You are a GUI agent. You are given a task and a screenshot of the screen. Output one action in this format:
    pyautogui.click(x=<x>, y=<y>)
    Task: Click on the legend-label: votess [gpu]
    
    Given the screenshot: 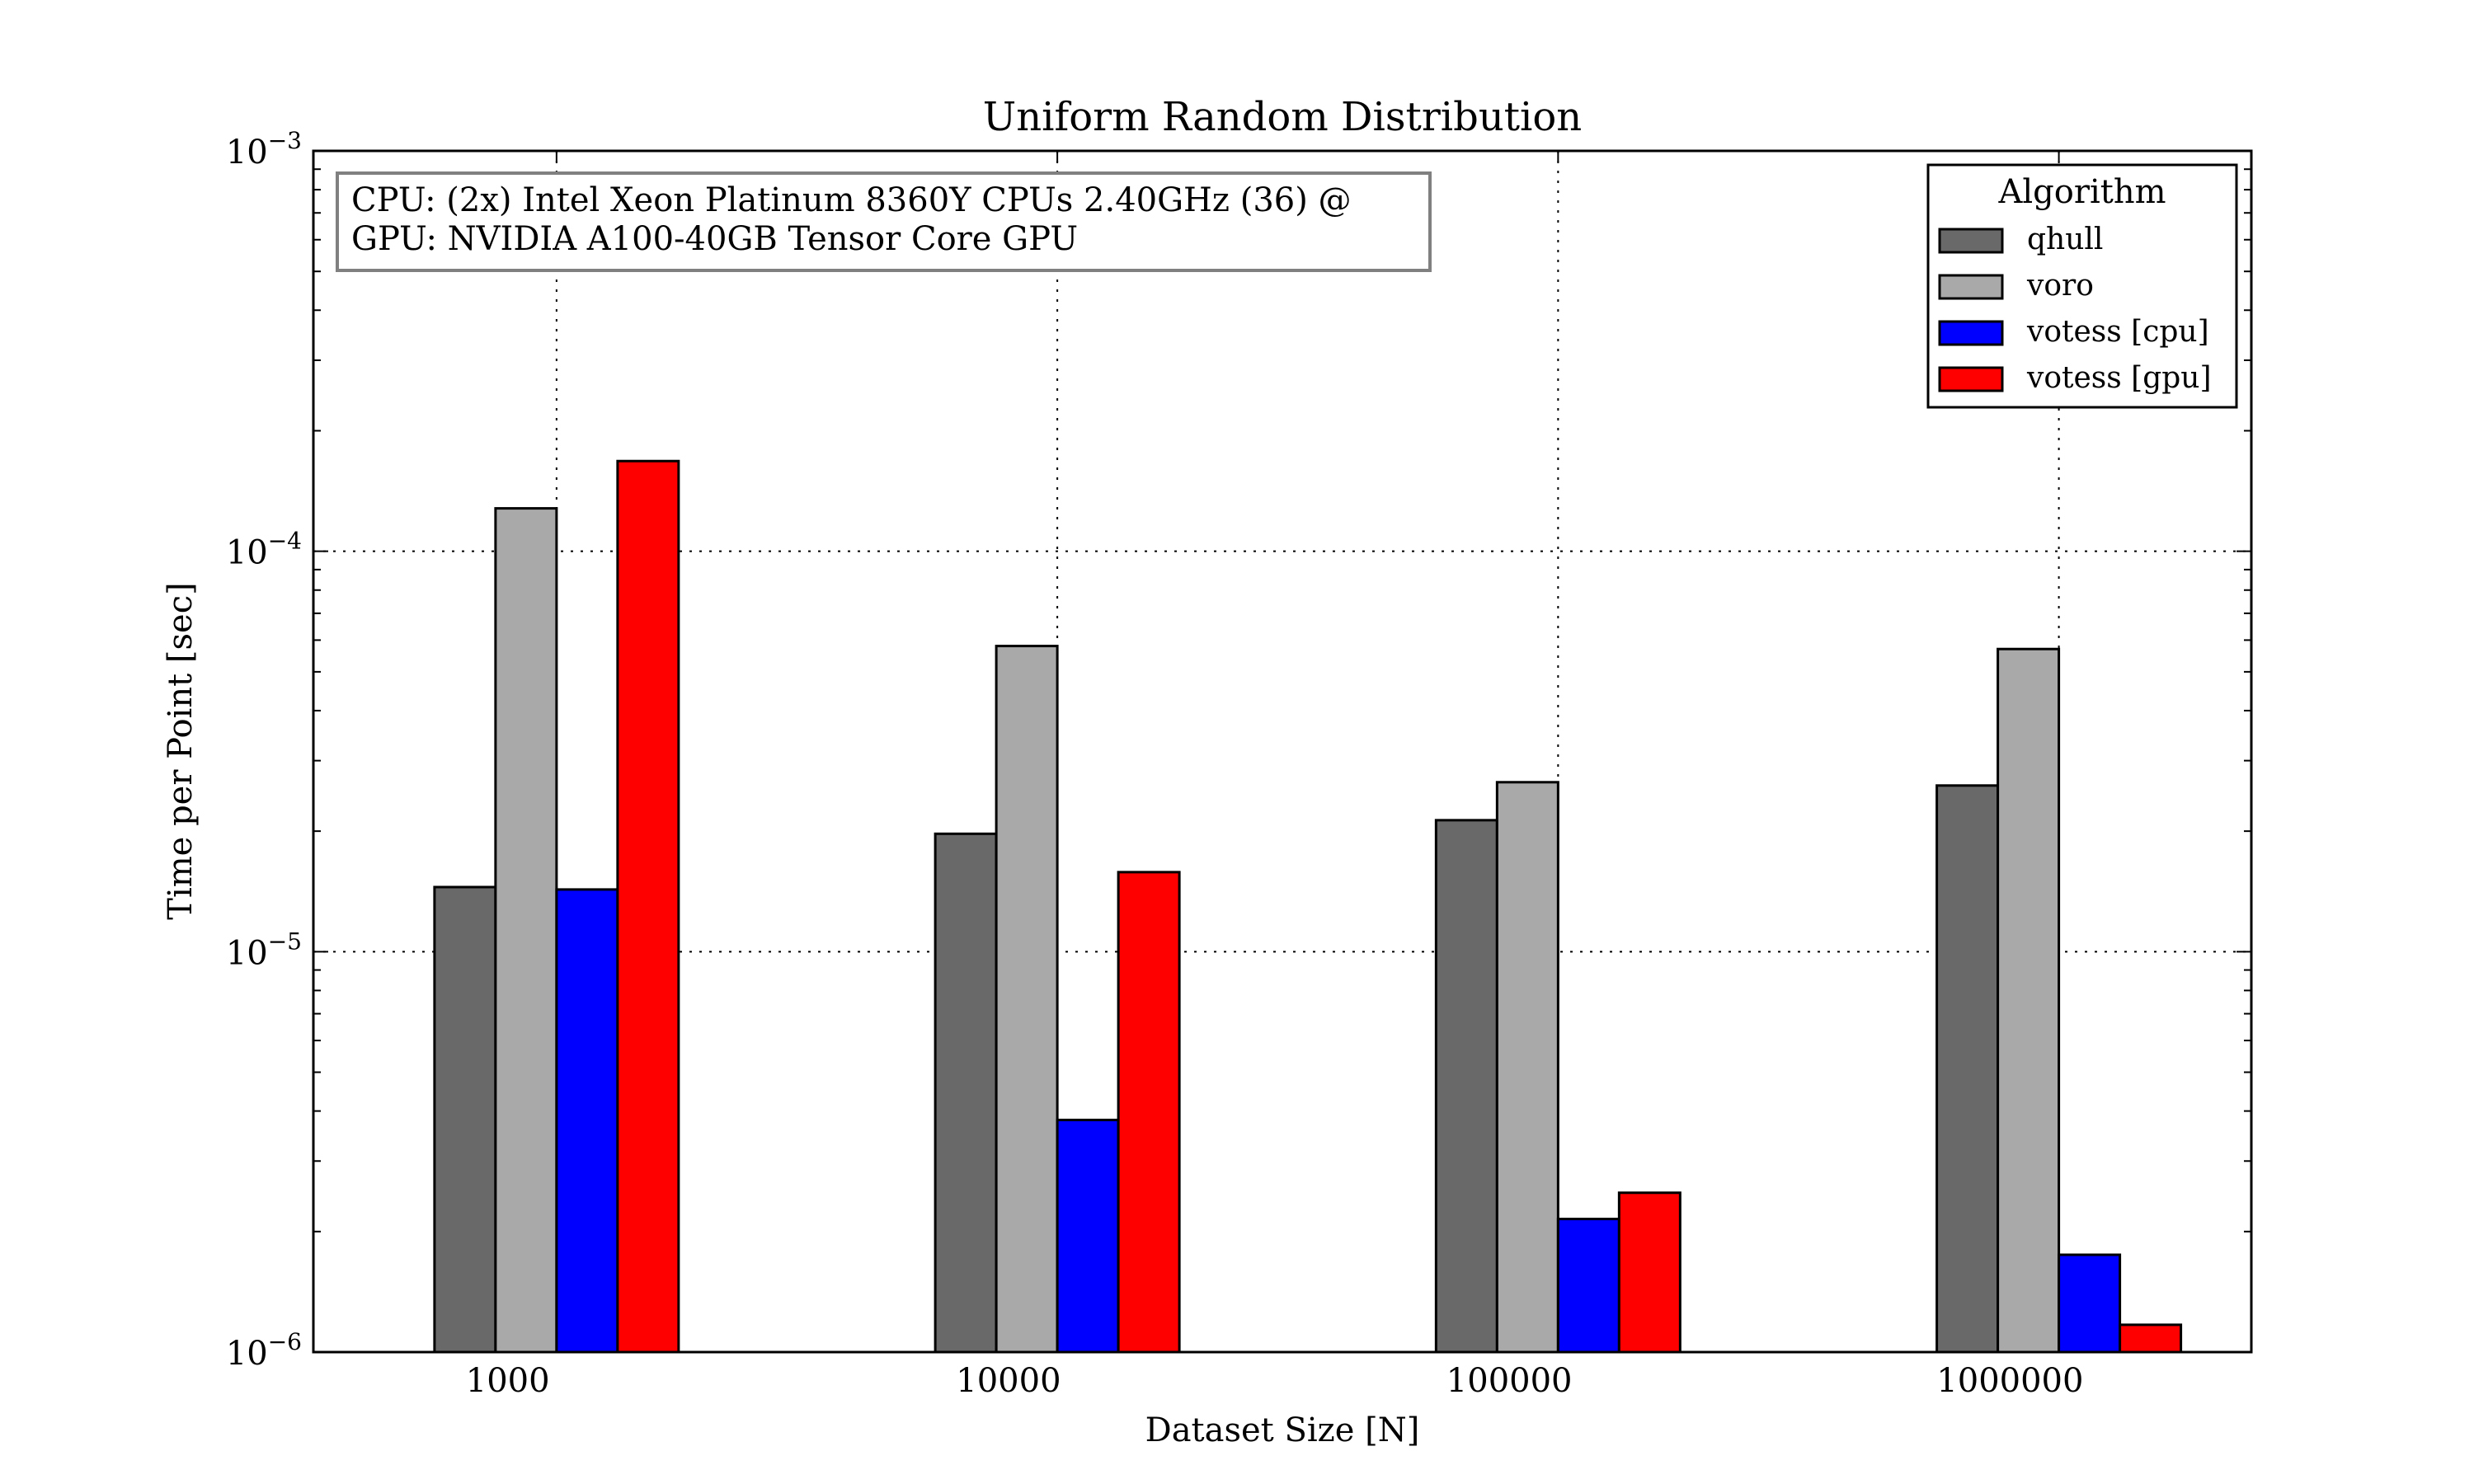 What is the action you would take?
    pyautogui.click(x=2119, y=378)
    